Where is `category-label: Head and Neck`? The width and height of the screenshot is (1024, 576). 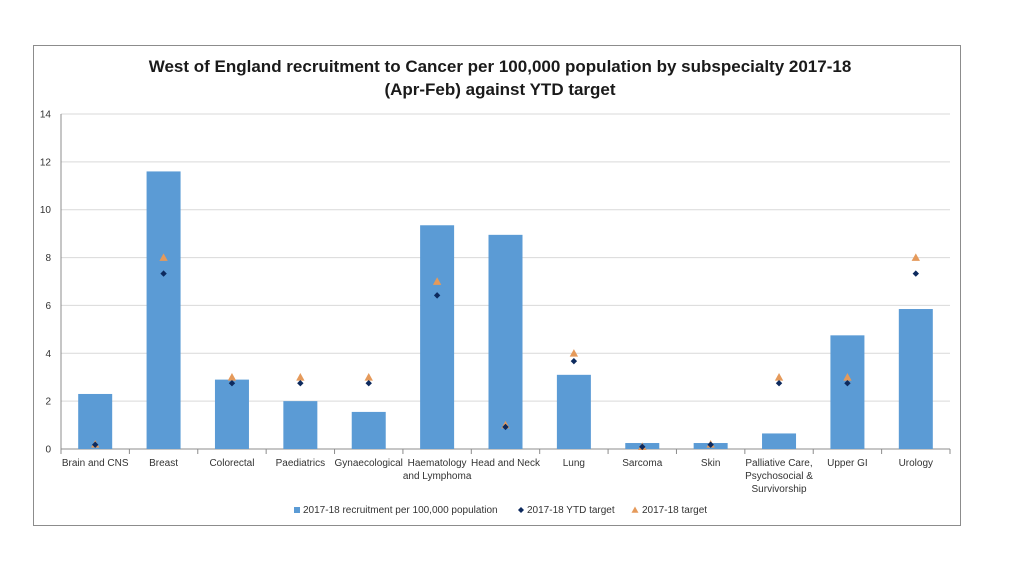 category-label: Head and Neck is located at coordinates (506, 463).